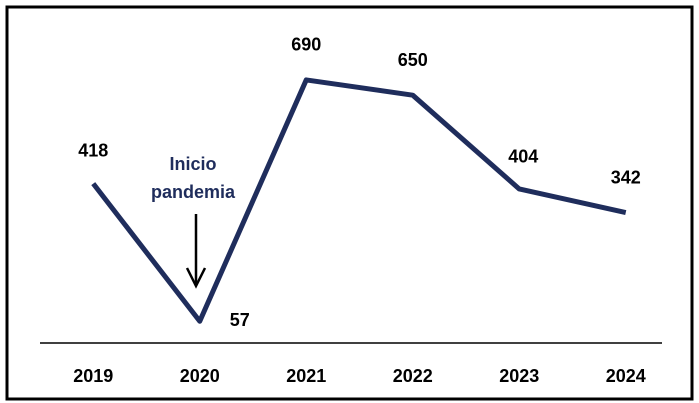 The image size is (699, 403). What do you see at coordinates (192, 164) in the screenshot?
I see `annotation-line: Inicio` at bounding box center [192, 164].